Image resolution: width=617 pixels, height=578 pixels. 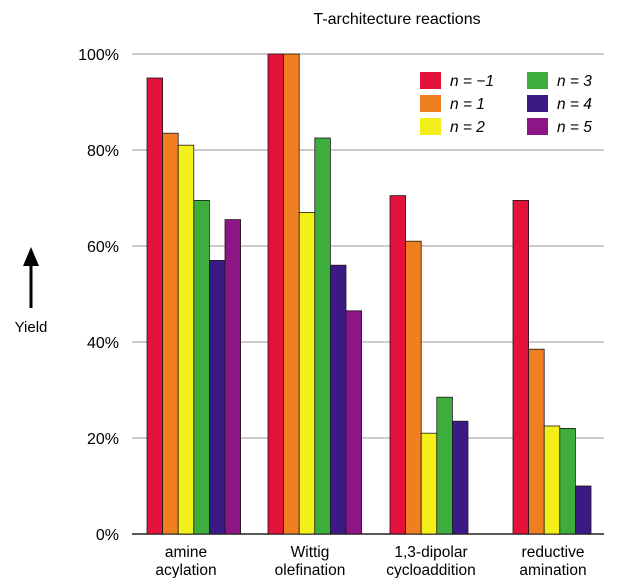 What do you see at coordinates (98, 295) in the screenshot?
I see `y-axis-ticks: 0% 20% 40% 60% 80% 100%` at bounding box center [98, 295].